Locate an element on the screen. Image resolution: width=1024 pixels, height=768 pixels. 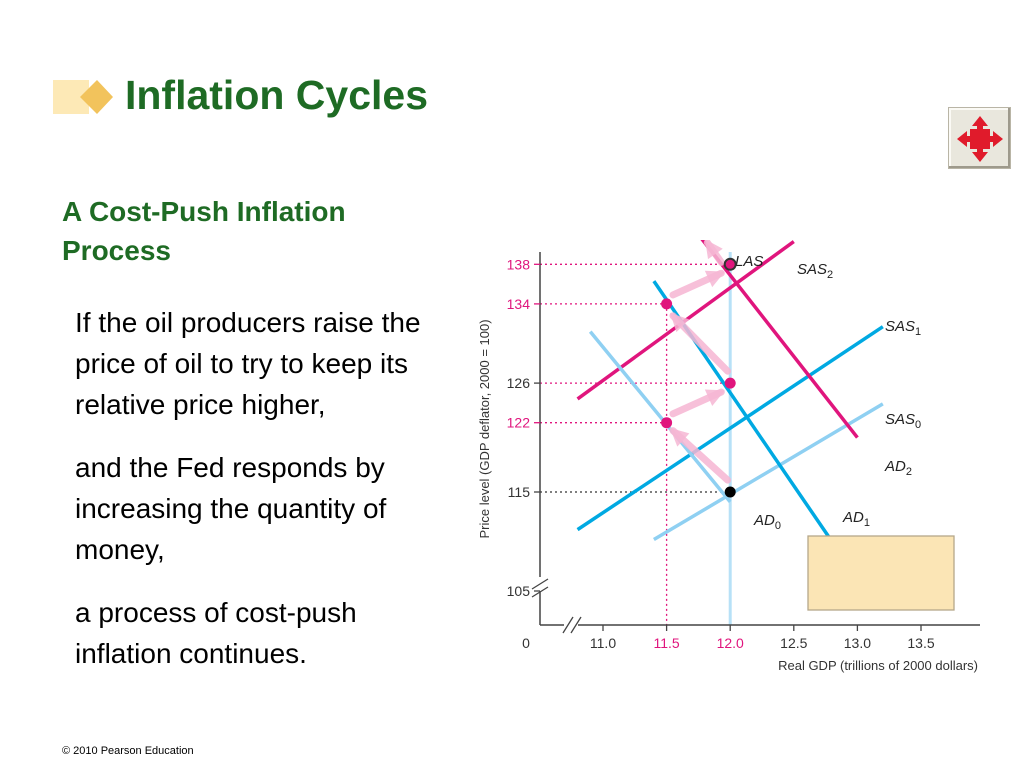
curve-label-ad0: AD0 is located at coordinates (767, 522).